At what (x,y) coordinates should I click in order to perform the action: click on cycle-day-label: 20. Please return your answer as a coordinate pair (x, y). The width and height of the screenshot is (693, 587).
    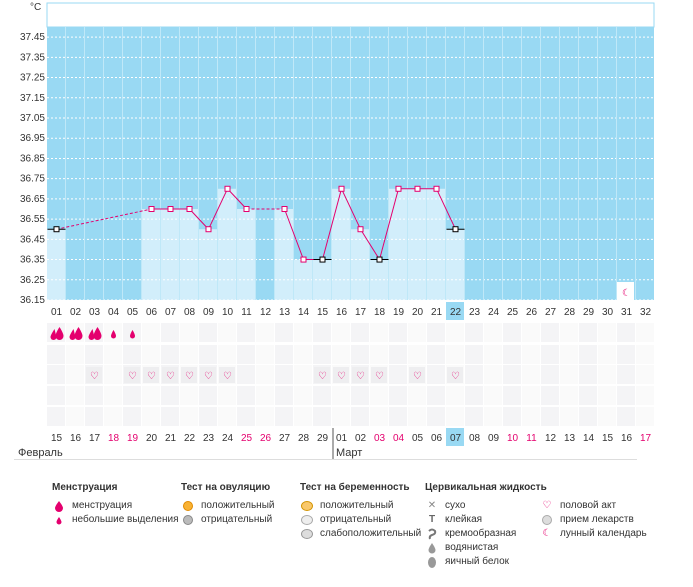
    Looking at the image, I should click on (418, 312).